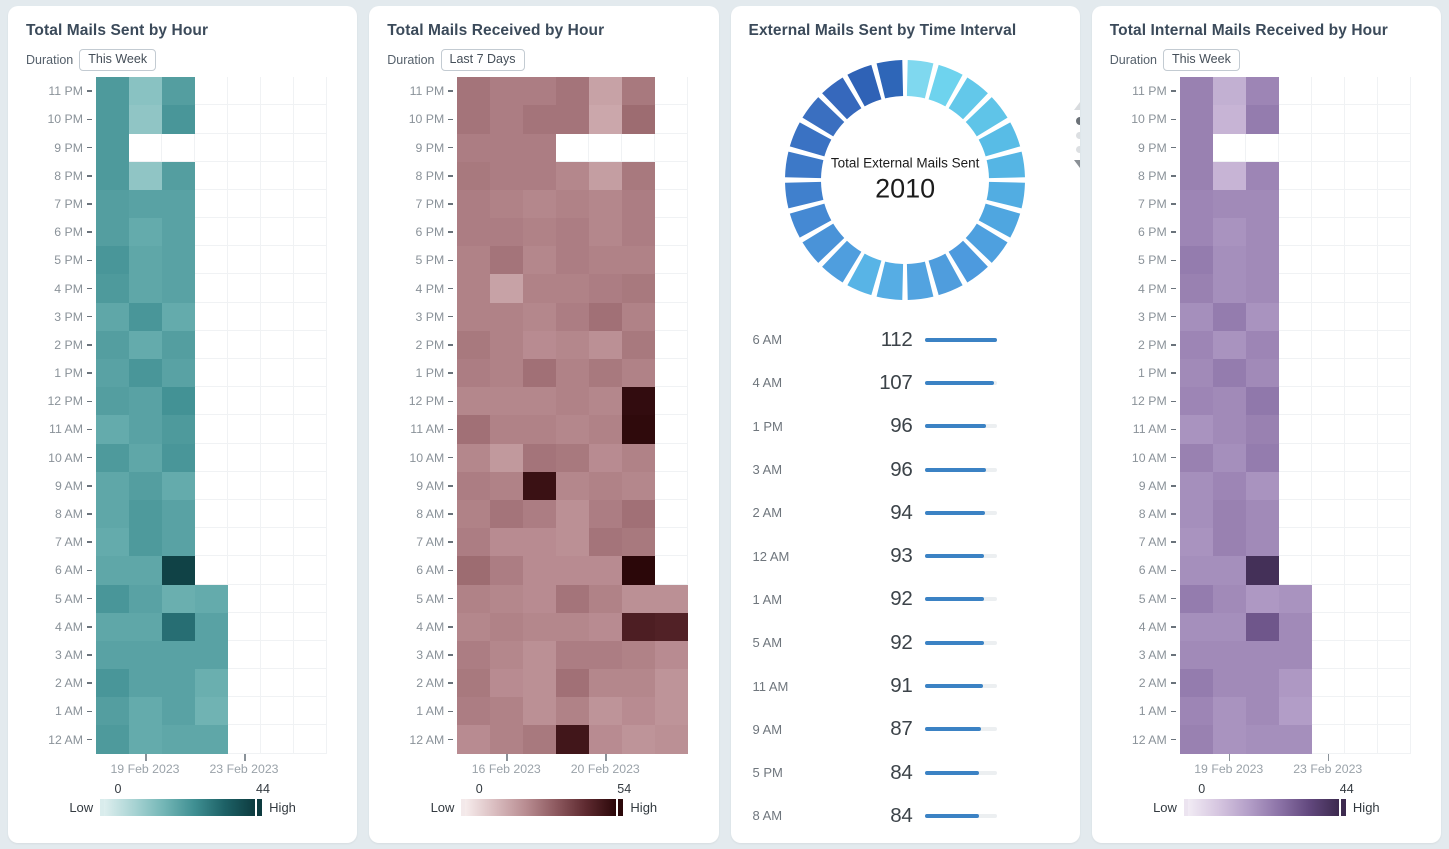 This screenshot has width=1449, height=849. What do you see at coordinates (1076, 164) in the screenshot?
I see `scroll-down-arrow-icon` at bounding box center [1076, 164].